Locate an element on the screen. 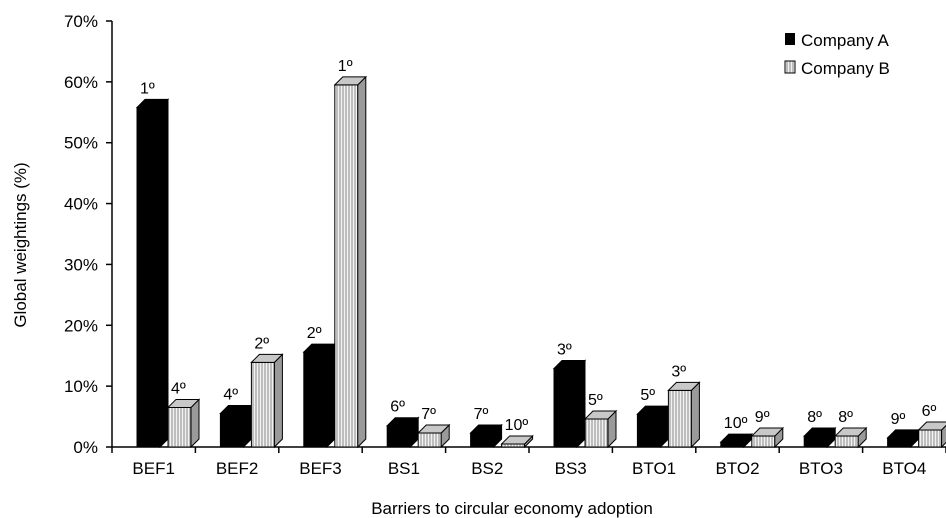 The height and width of the screenshot is (518, 946). x-tick-label: BEF2 is located at coordinates (237, 468).